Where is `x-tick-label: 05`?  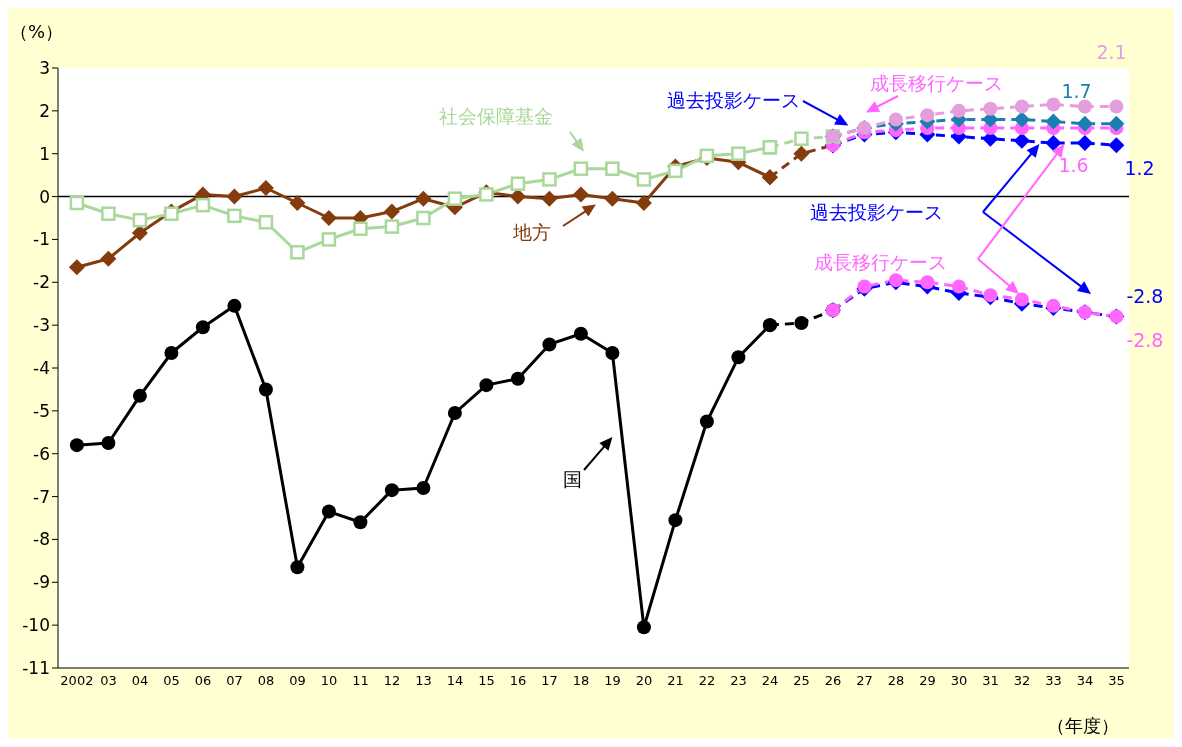 x-tick-label: 05 is located at coordinates (171, 681).